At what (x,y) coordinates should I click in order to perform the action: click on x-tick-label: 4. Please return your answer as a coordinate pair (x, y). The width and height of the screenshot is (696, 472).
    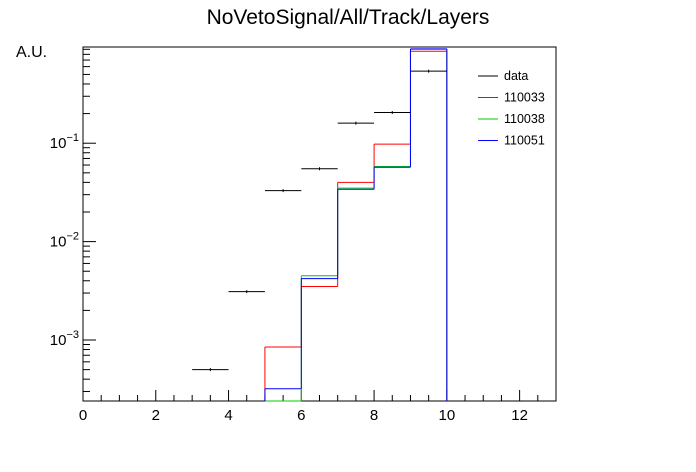
    Looking at the image, I should click on (228, 415).